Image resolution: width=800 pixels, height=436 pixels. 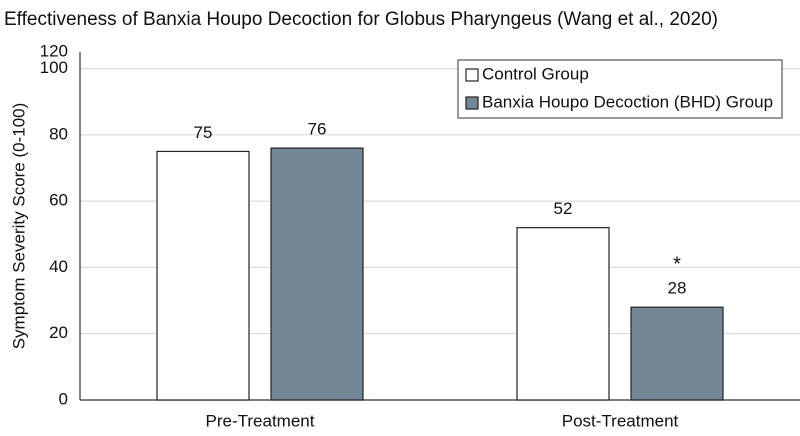 What do you see at coordinates (620, 89) in the screenshot?
I see `legend-box` at bounding box center [620, 89].